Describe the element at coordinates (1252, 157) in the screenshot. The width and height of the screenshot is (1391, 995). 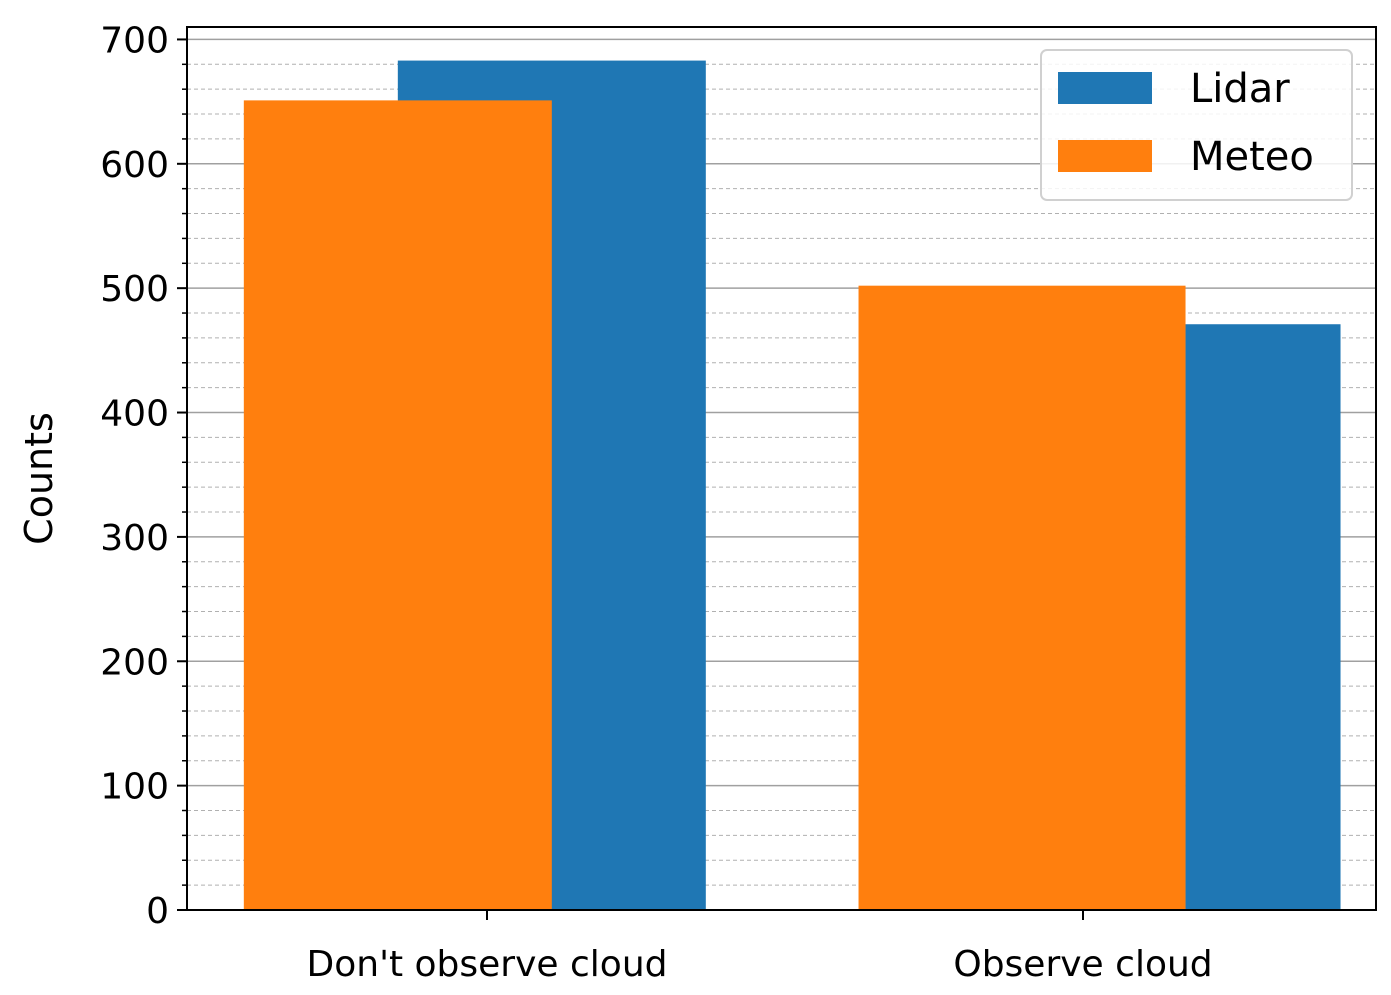
I see `legend-label: Meteo` at that location.